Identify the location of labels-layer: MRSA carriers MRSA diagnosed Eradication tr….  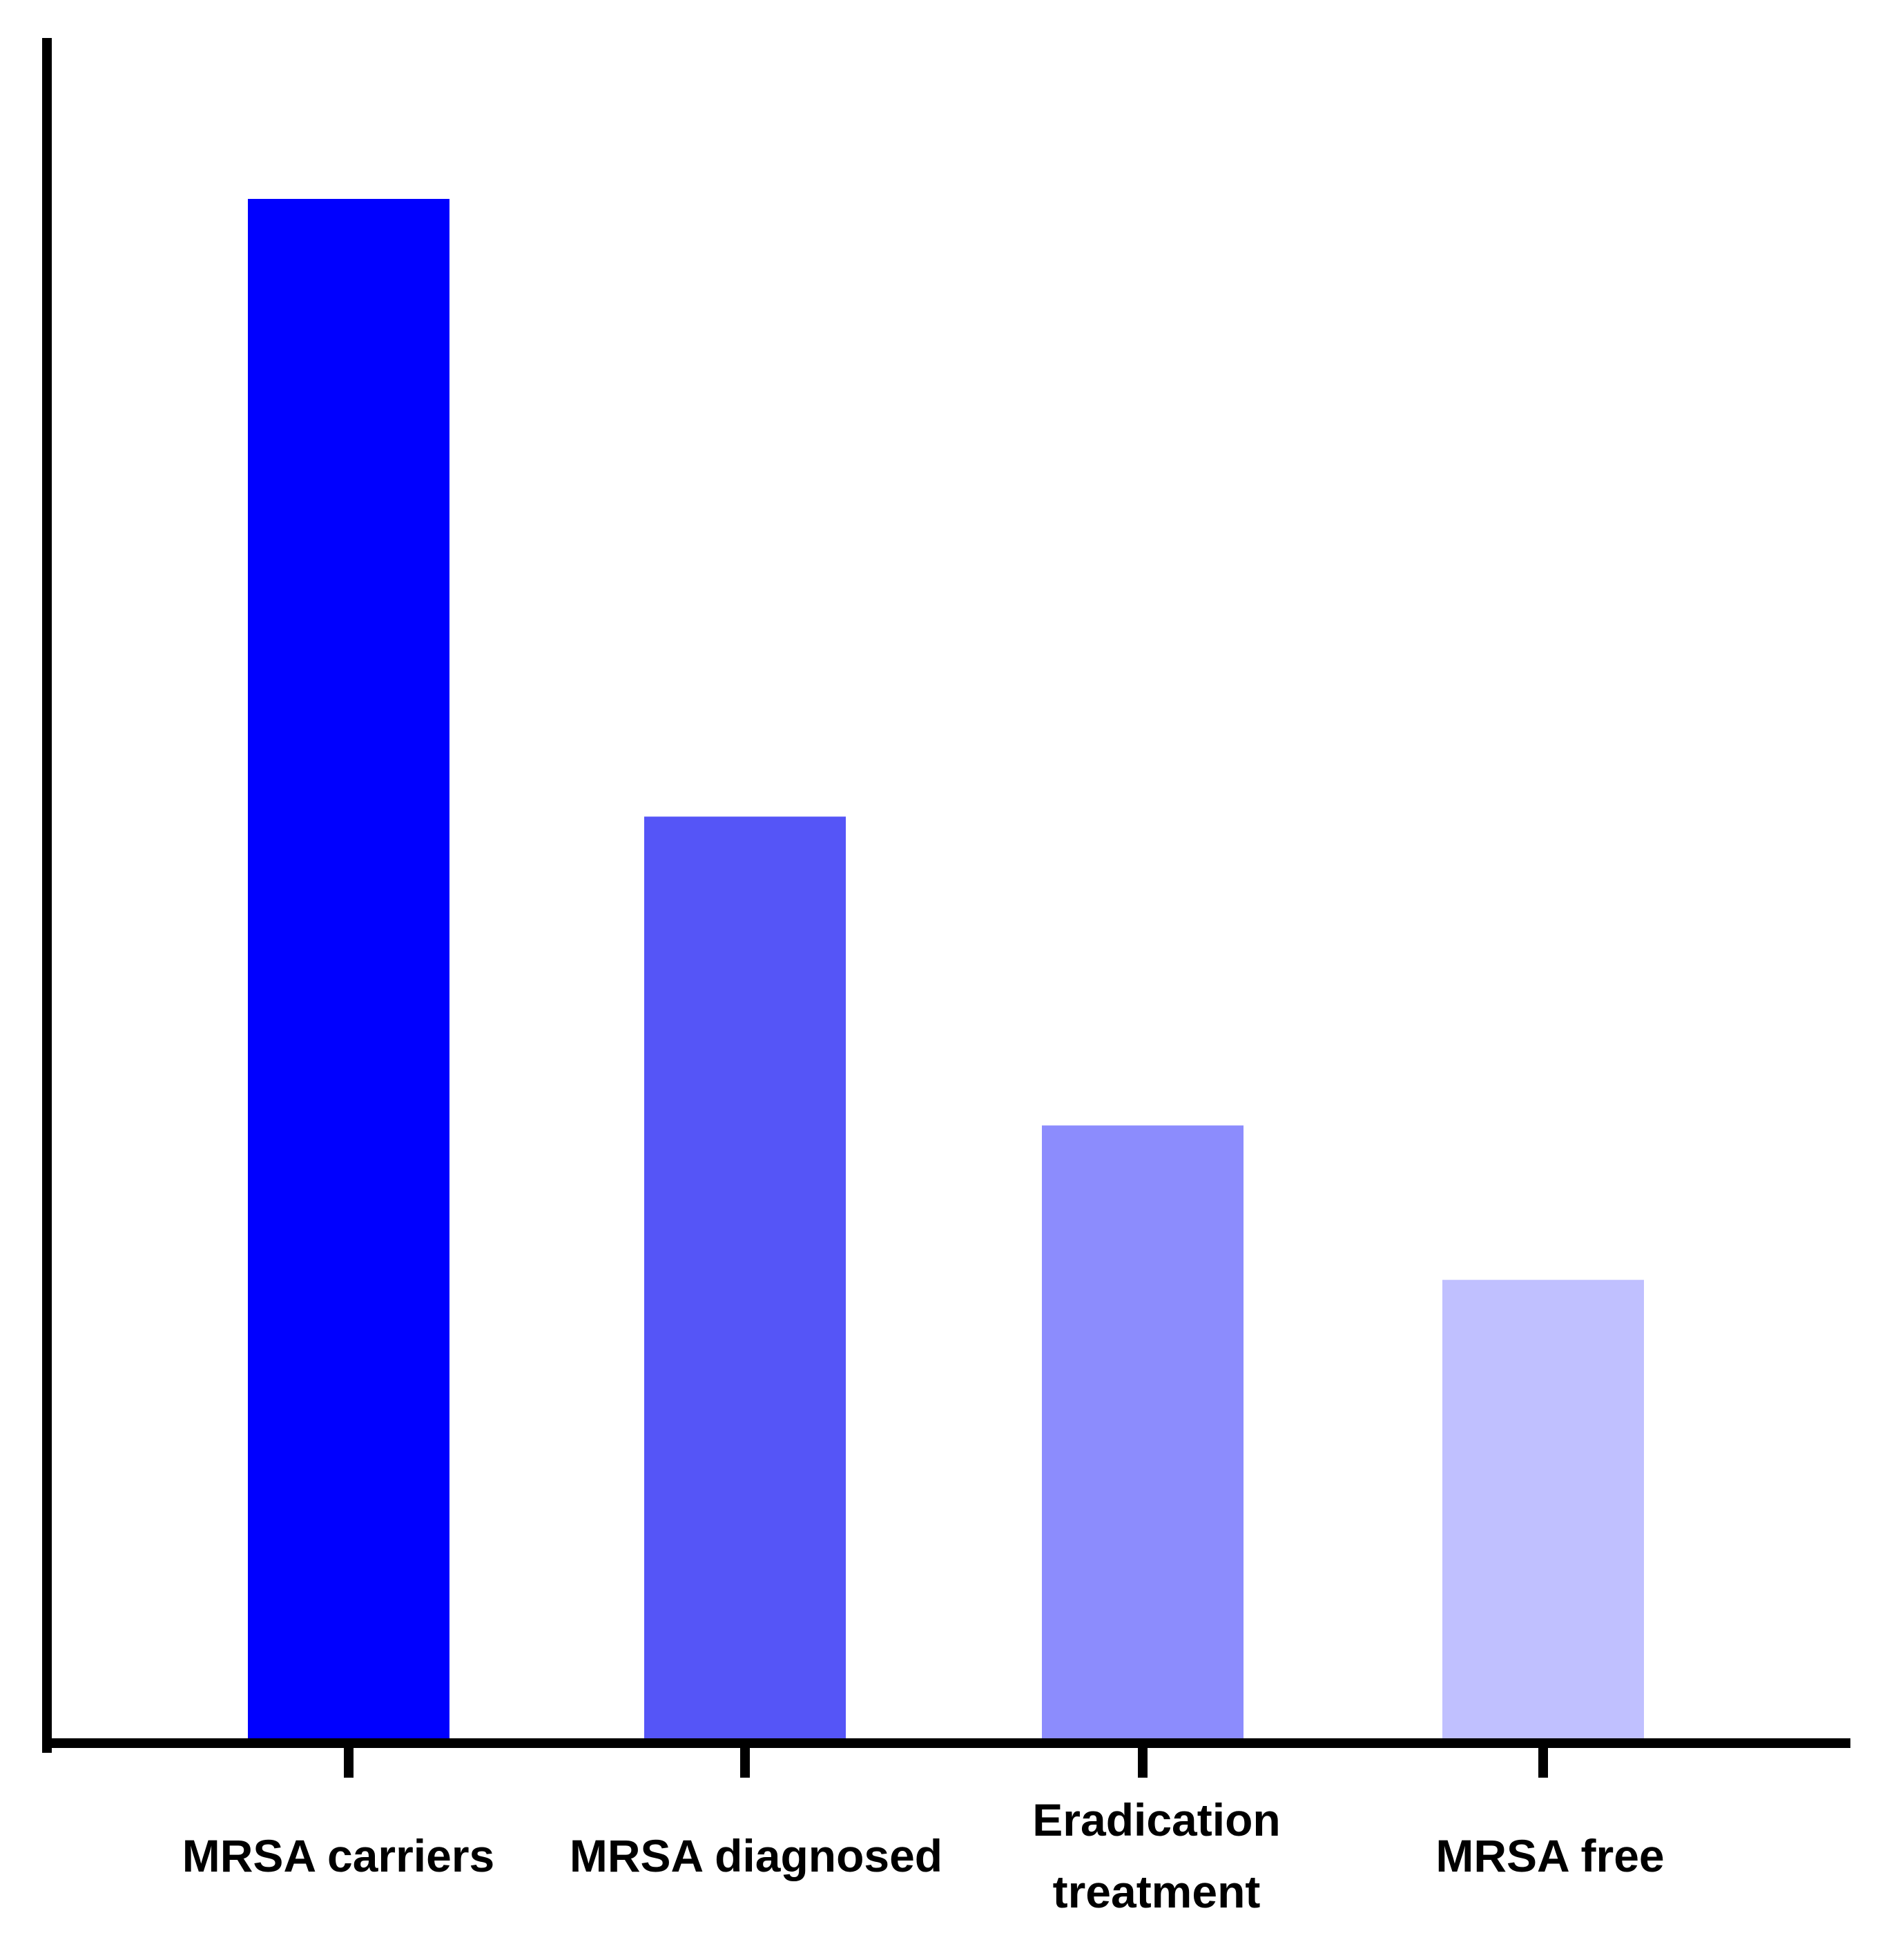
(924, 1855).